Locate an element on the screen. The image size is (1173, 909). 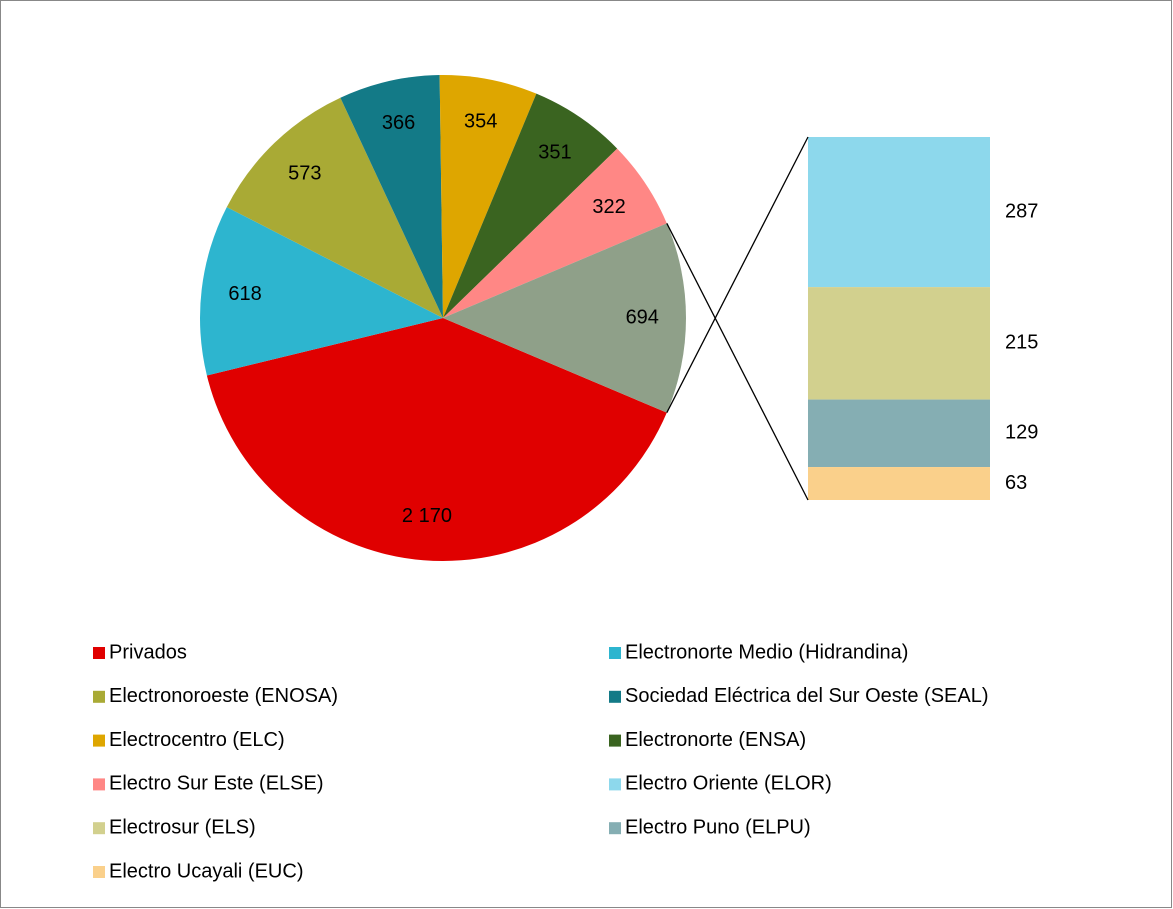
legend-label: Electrosur (ELS) is located at coordinates (182, 827).